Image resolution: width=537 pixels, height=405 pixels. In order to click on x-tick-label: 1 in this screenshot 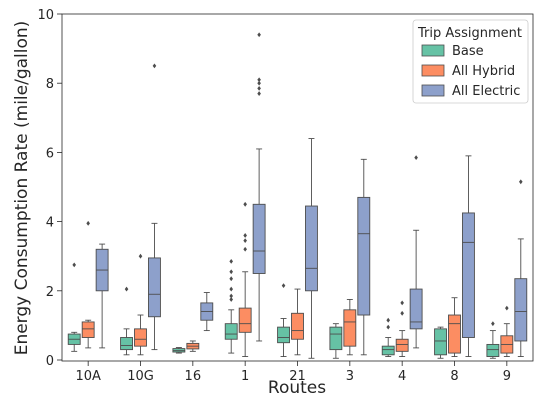, I will do `click(245, 376)`.